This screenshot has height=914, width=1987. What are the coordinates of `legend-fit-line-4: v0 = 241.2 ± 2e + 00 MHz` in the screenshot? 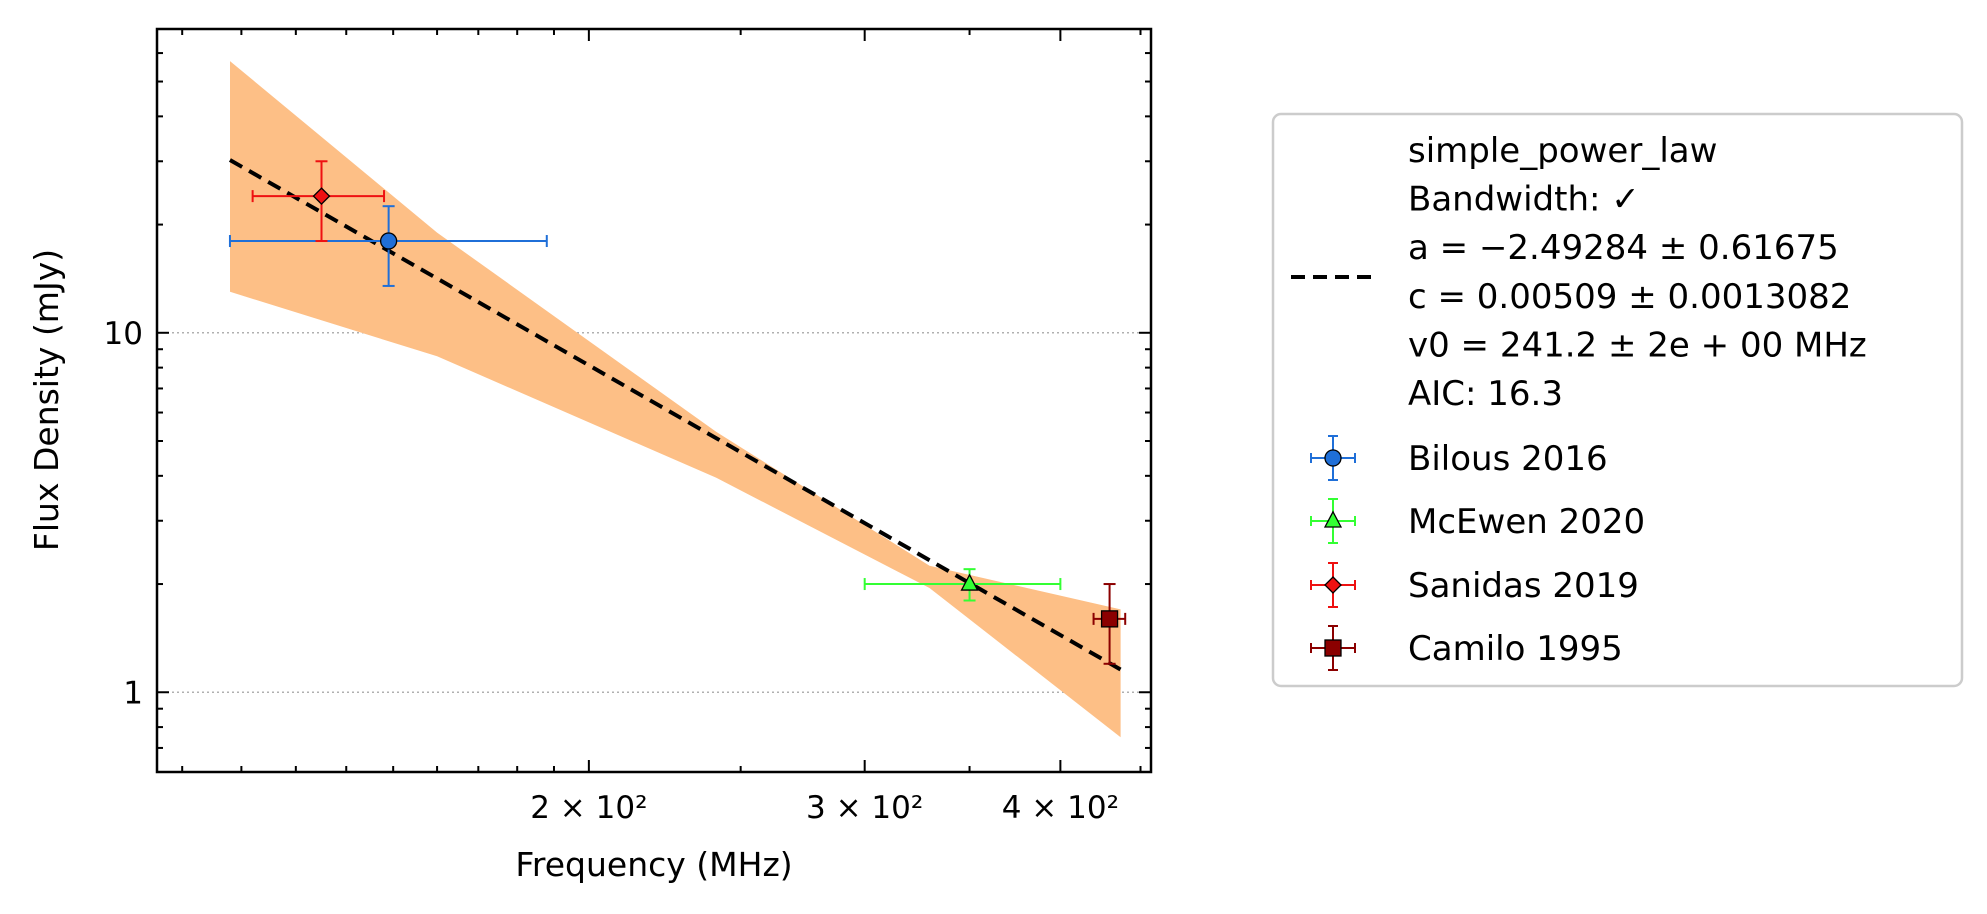 It's located at (1637, 345).